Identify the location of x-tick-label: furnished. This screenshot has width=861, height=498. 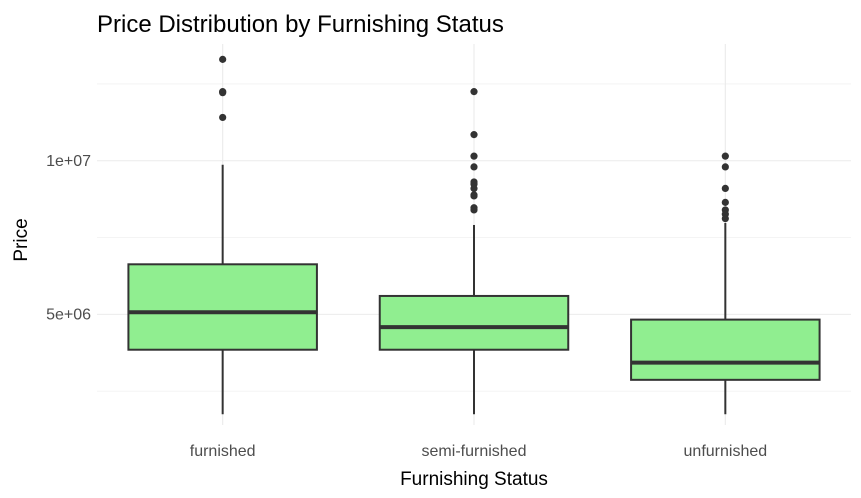
(223, 451).